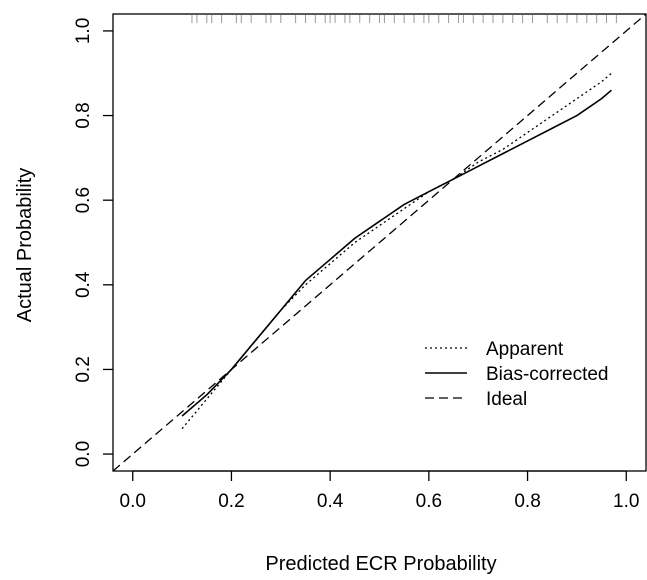  Describe the element at coordinates (25, 245) in the screenshot. I see `y-axis-title: Actual Probability` at that location.